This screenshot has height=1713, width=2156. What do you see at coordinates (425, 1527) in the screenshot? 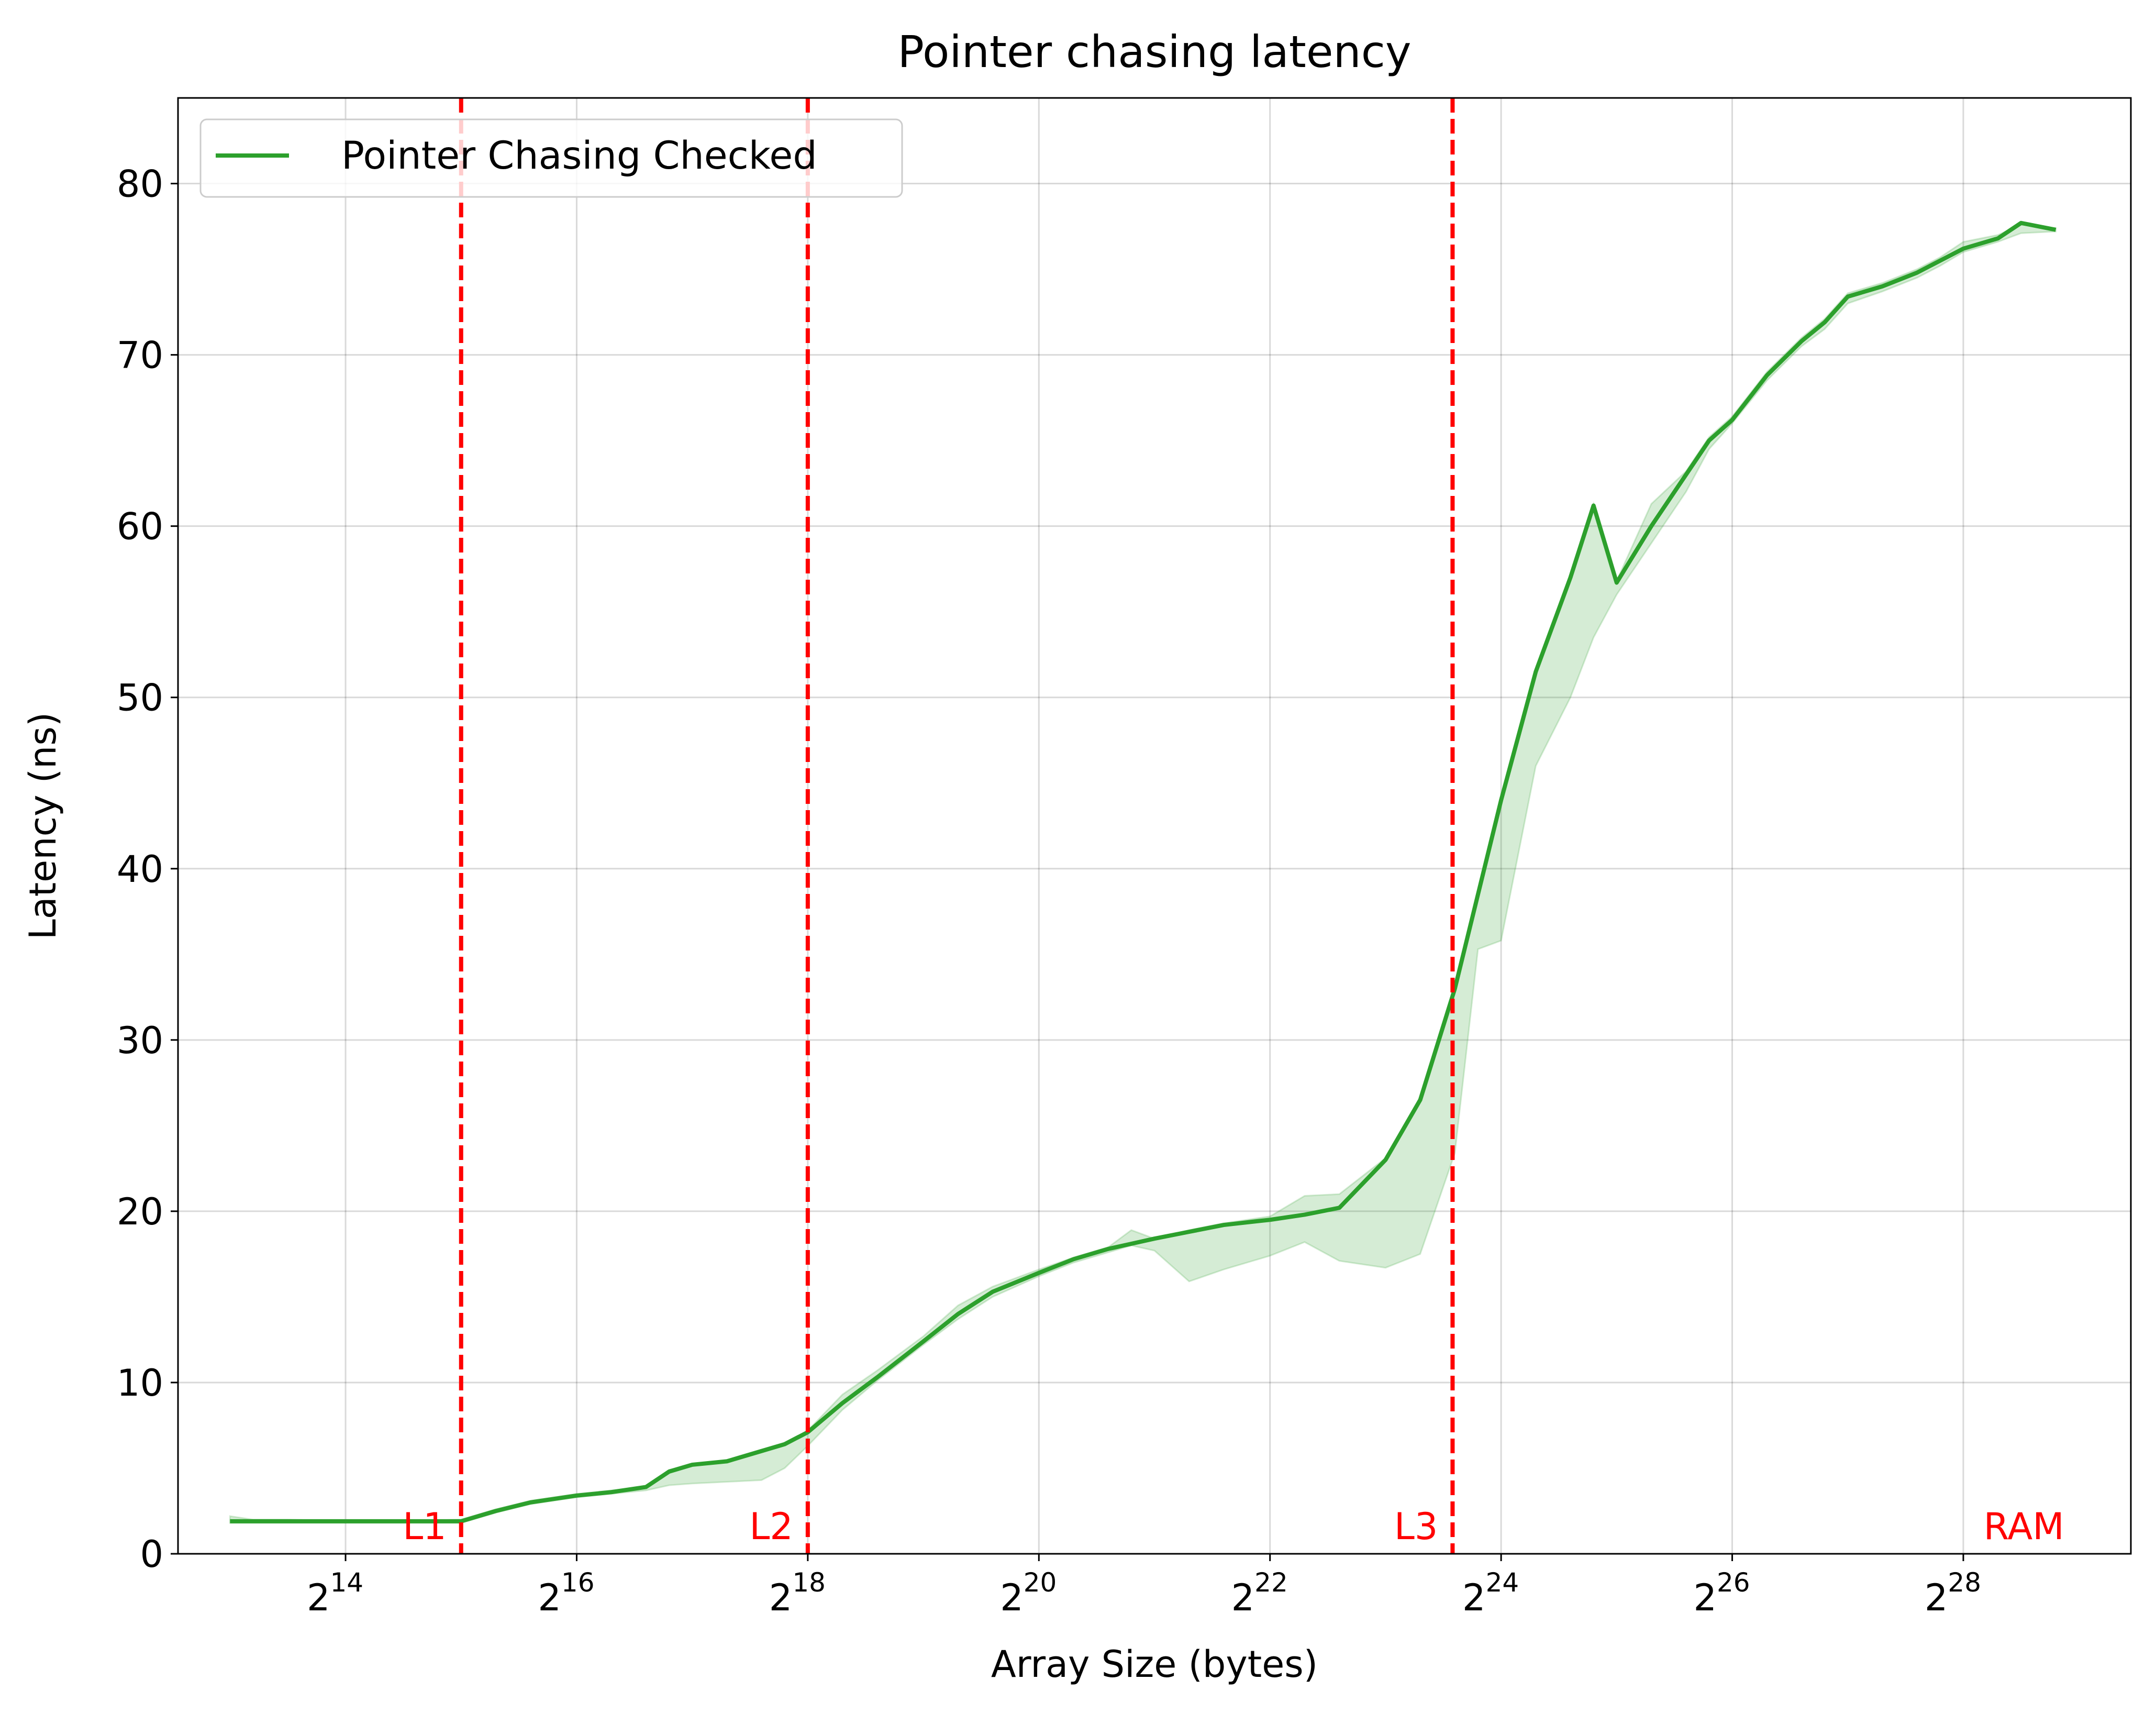
I see `ref-label-l1: L1` at bounding box center [425, 1527].